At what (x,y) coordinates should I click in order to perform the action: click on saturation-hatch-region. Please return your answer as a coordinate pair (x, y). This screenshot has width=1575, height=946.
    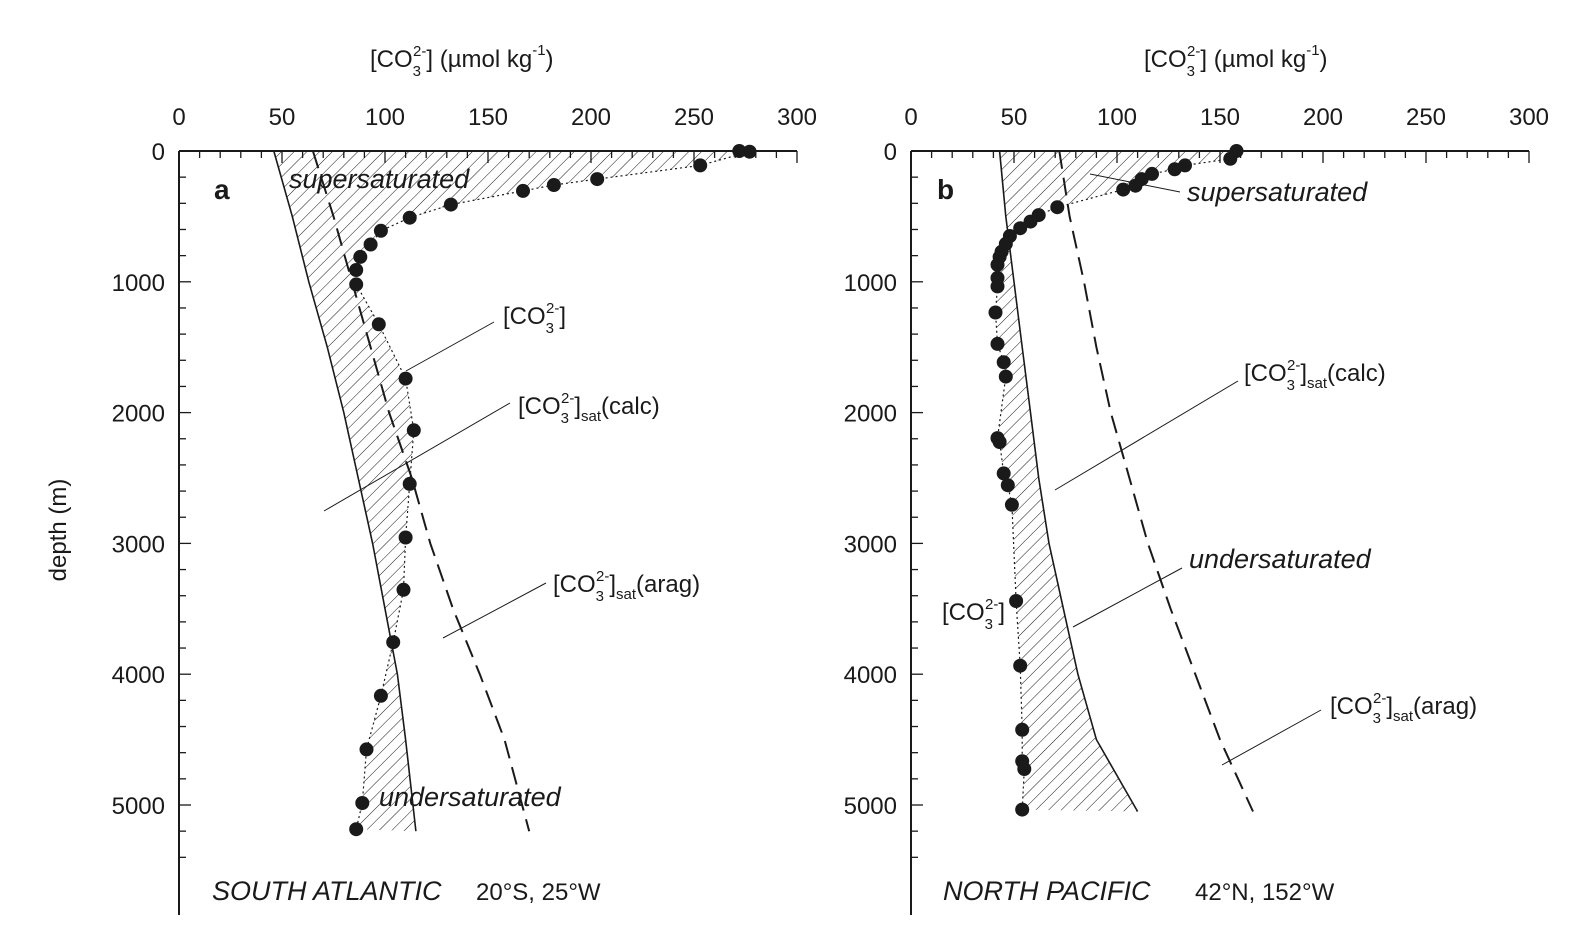
    Looking at the image, I should click on (1116, 481).